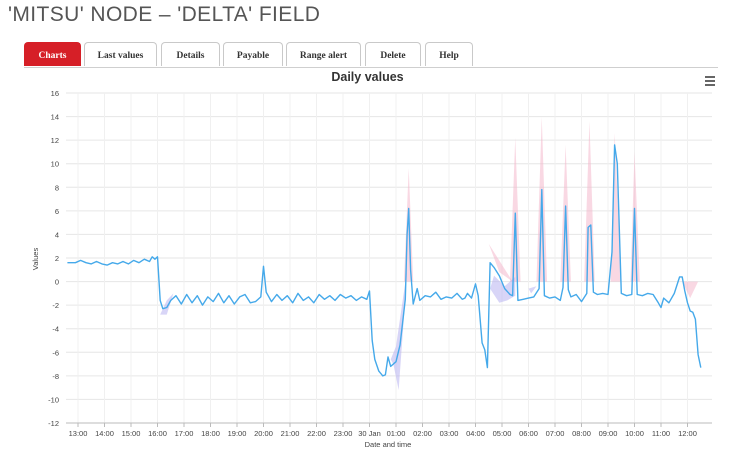 The image size is (735, 450). I want to click on x-tick-label: 10:00, so click(634, 433).